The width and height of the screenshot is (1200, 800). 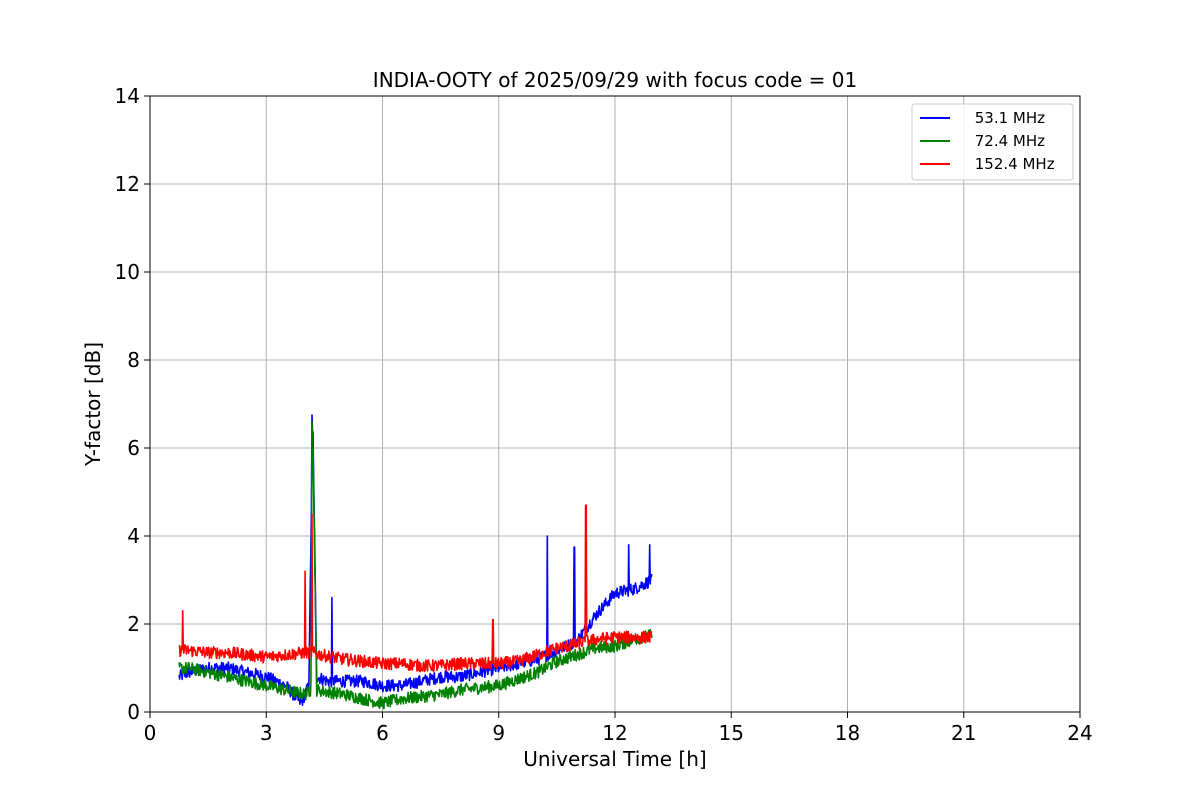 I want to click on x-tick-label: 21, so click(x=963, y=733).